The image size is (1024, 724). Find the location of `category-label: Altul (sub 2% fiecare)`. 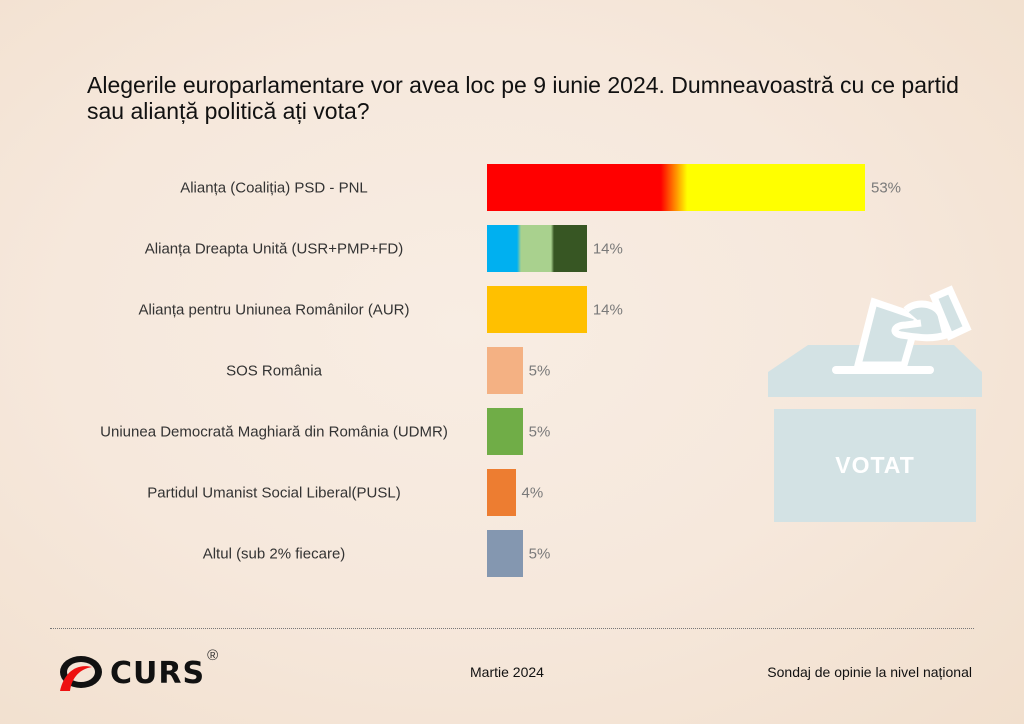

category-label: Altul (sub 2% fiecare) is located at coordinates (274, 554).